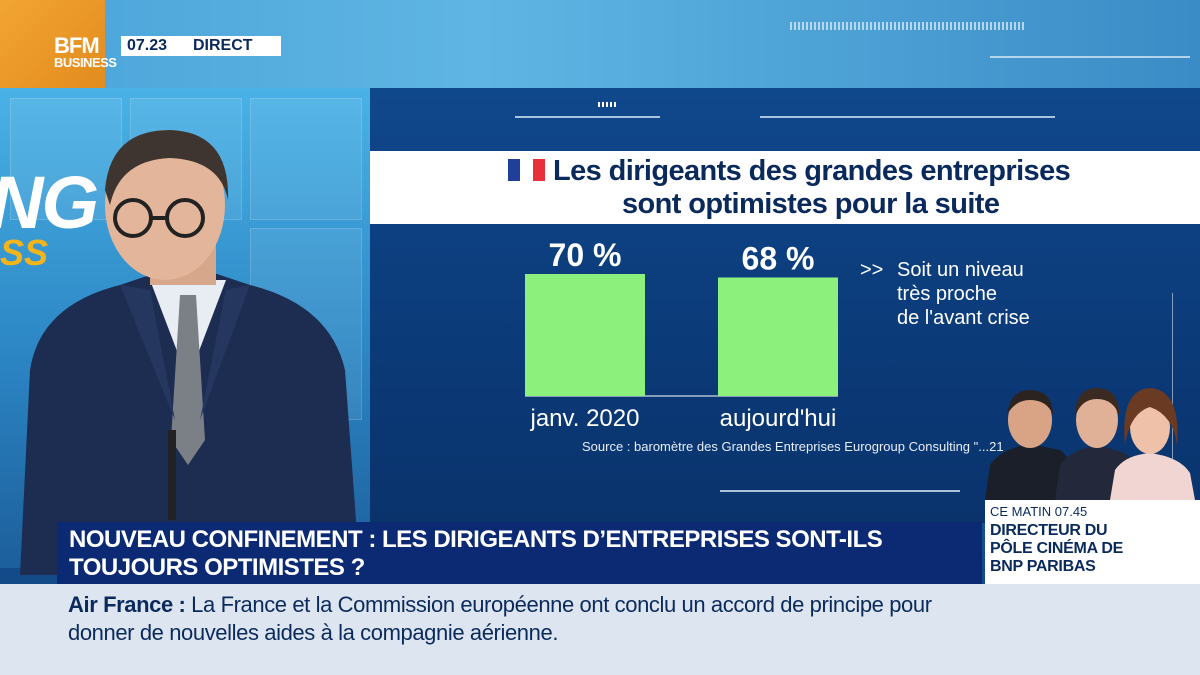 The height and width of the screenshot is (675, 1200). What do you see at coordinates (147, 45) in the screenshot?
I see `clock-time: 07.23` at bounding box center [147, 45].